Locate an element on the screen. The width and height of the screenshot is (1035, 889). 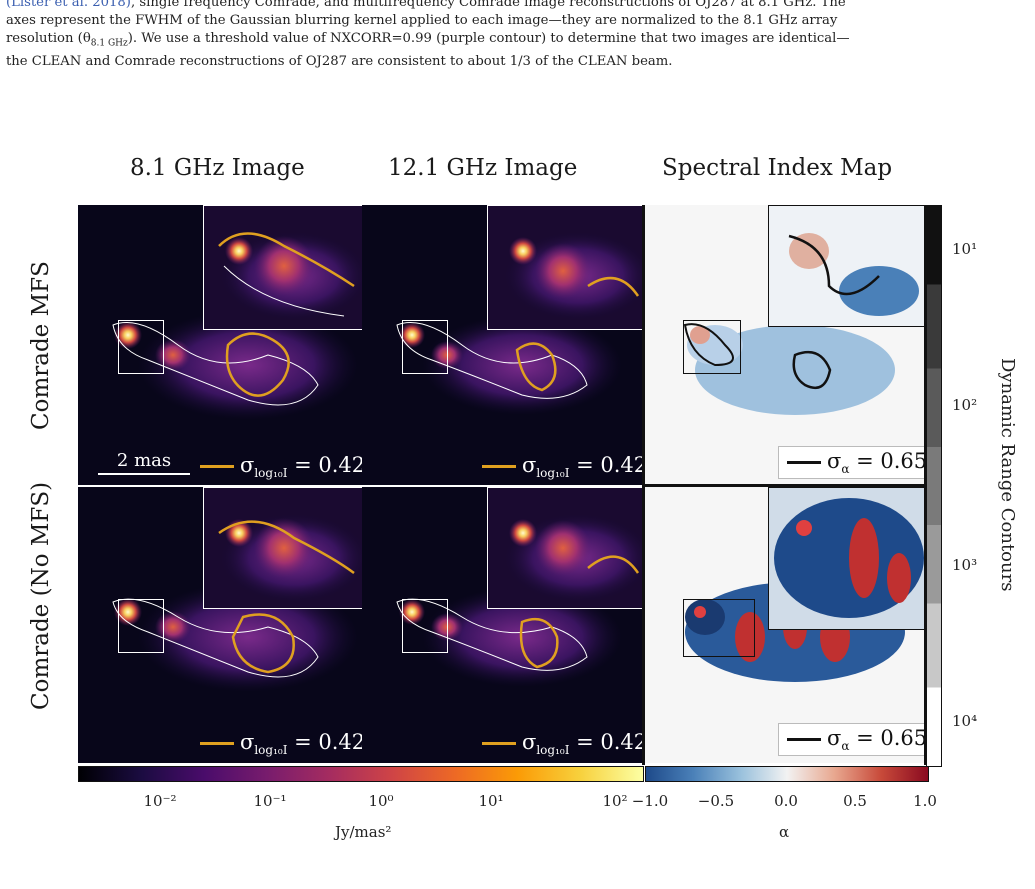
intensity-colorbar is located at coordinates (361, 774).